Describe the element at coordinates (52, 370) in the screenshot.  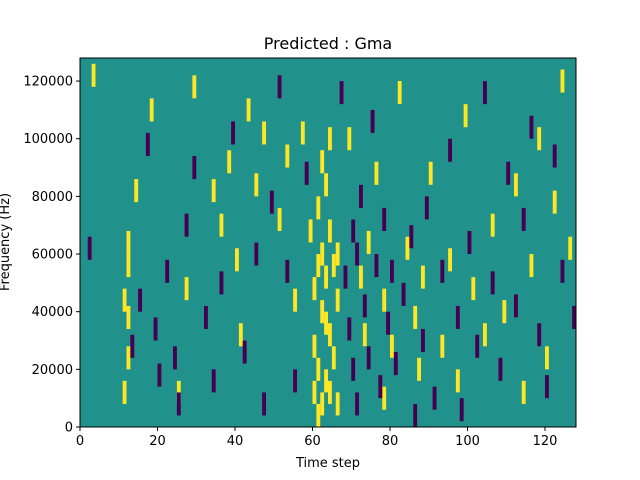
I see `y-tick-label: 20000` at that location.